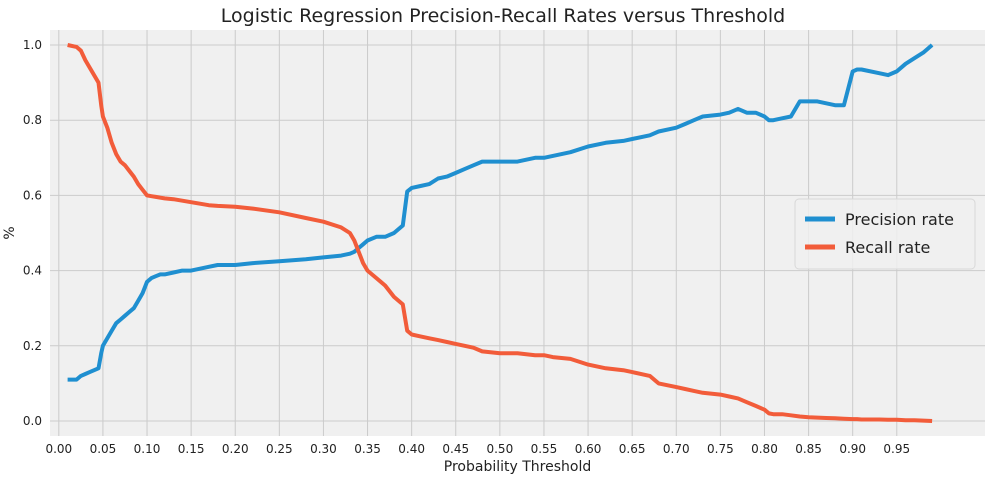  Describe the element at coordinates (720, 449) in the screenshot. I see `x-tick-label: 0.75` at that location.